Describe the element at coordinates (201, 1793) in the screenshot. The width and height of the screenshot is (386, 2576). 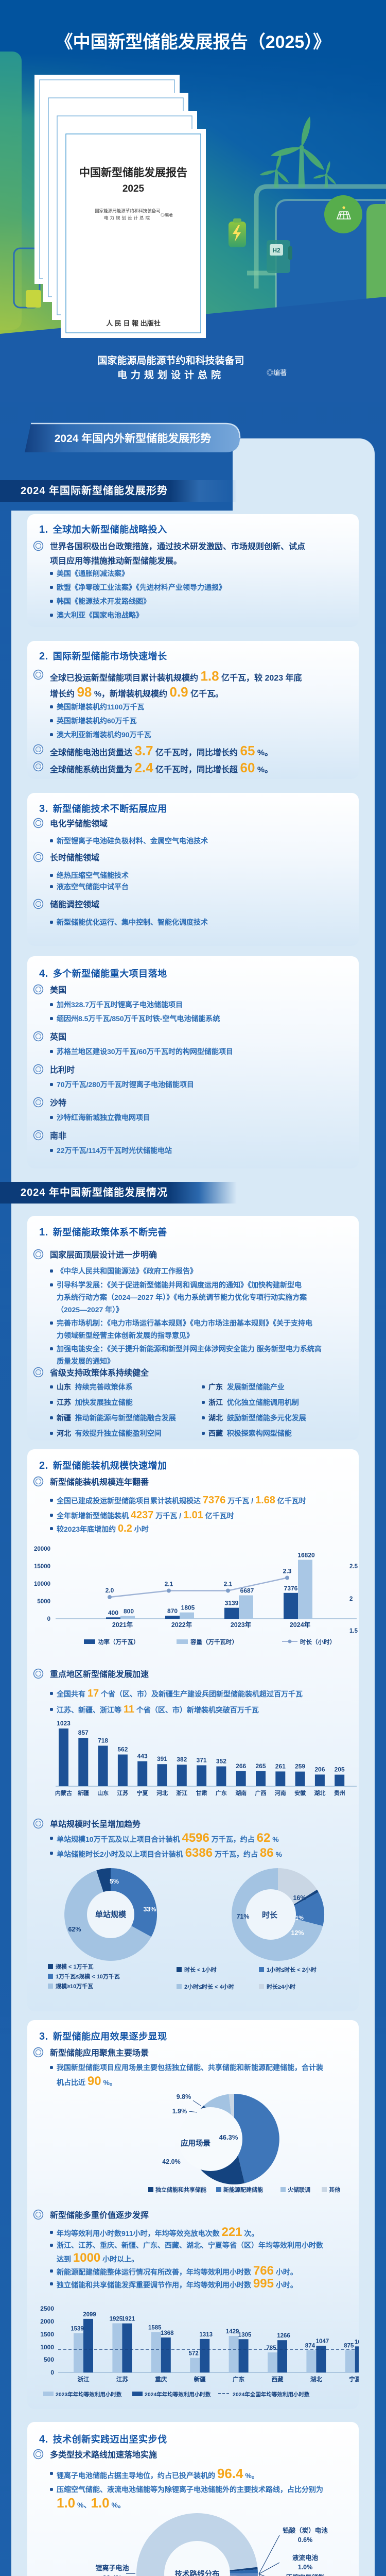
I see `svg-text: 甘肃` at that location.